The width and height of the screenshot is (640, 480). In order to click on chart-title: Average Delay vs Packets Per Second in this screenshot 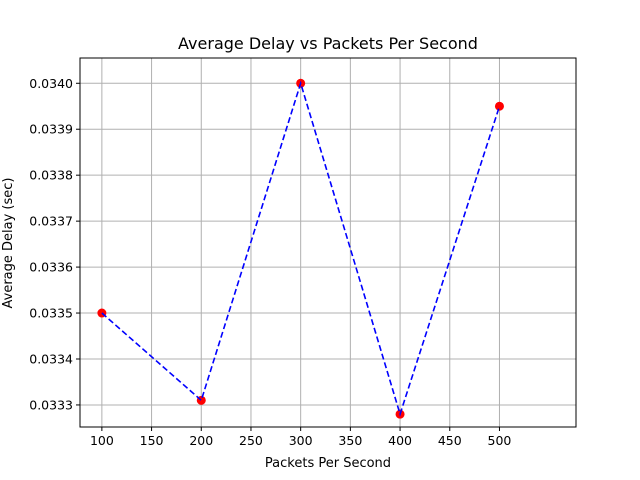, I will do `click(328, 43)`.